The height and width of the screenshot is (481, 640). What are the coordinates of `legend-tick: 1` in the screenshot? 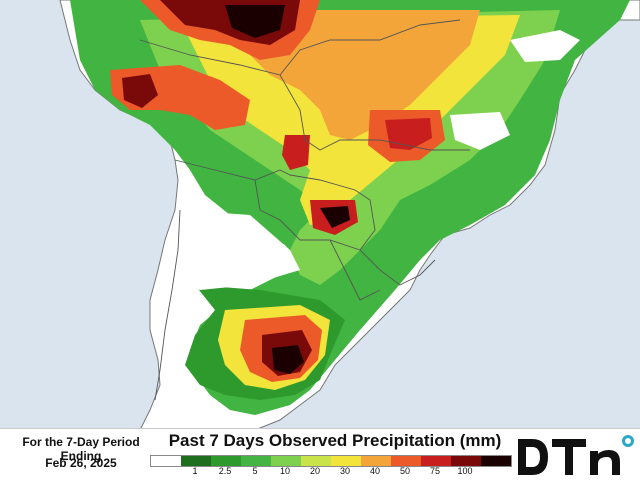 It's located at (195, 471).